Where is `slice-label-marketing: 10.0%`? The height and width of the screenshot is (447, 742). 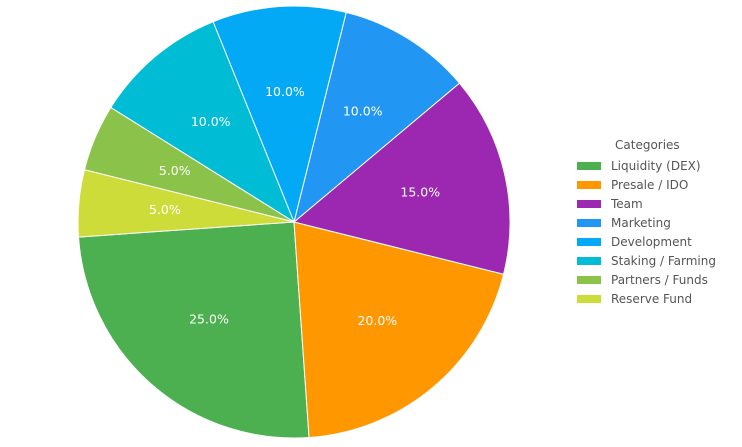 slice-label-marketing: 10.0% is located at coordinates (363, 111).